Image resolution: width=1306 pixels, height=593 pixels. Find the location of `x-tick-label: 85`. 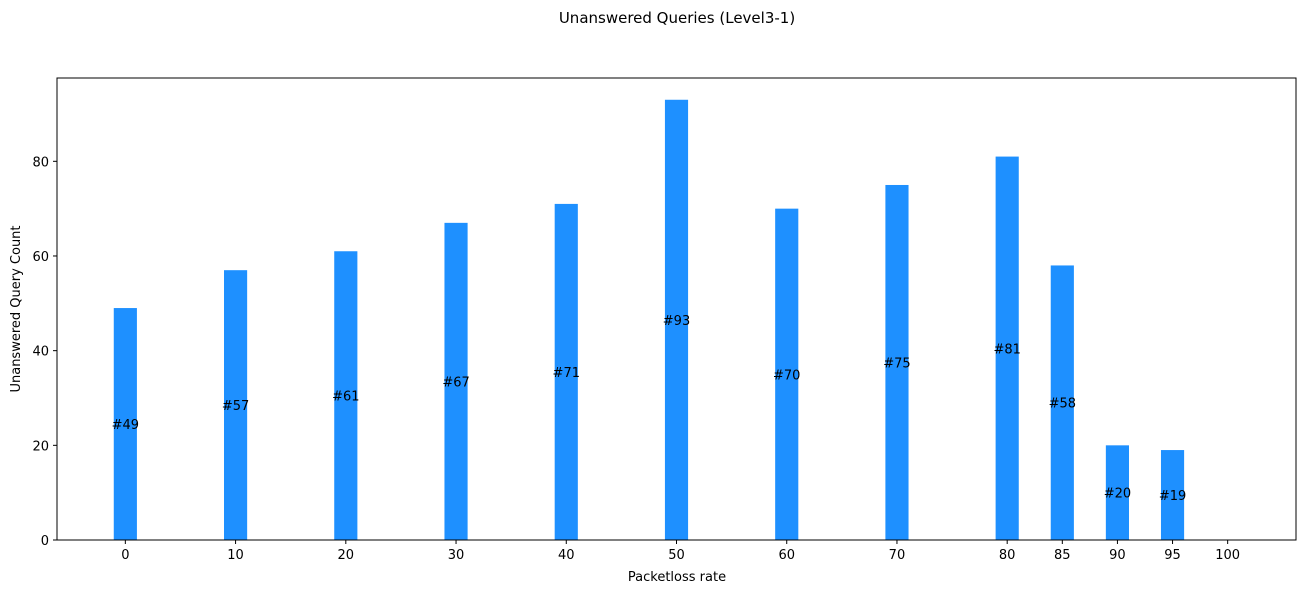

x-tick-label: 85 is located at coordinates (1062, 555).